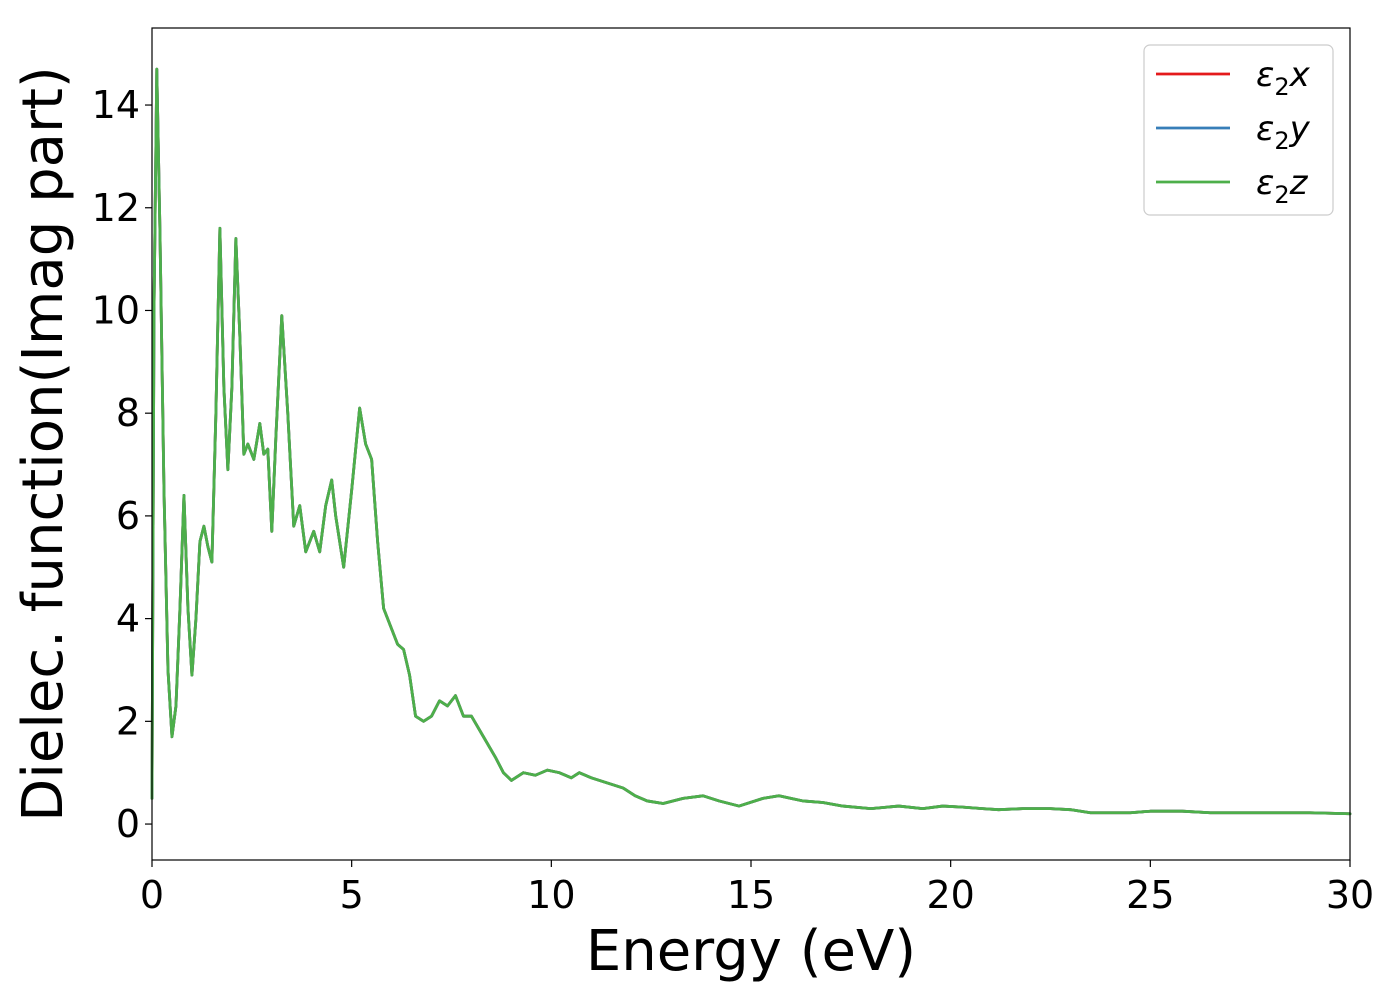  I want to click on x-tick-label: 5, so click(352, 895).